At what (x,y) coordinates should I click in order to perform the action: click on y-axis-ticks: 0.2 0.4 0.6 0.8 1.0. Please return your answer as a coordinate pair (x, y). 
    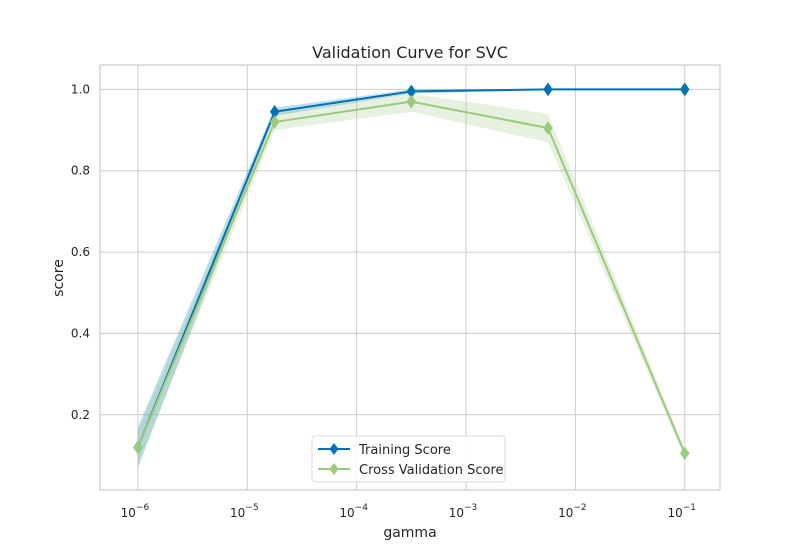
    Looking at the image, I should click on (80, 251).